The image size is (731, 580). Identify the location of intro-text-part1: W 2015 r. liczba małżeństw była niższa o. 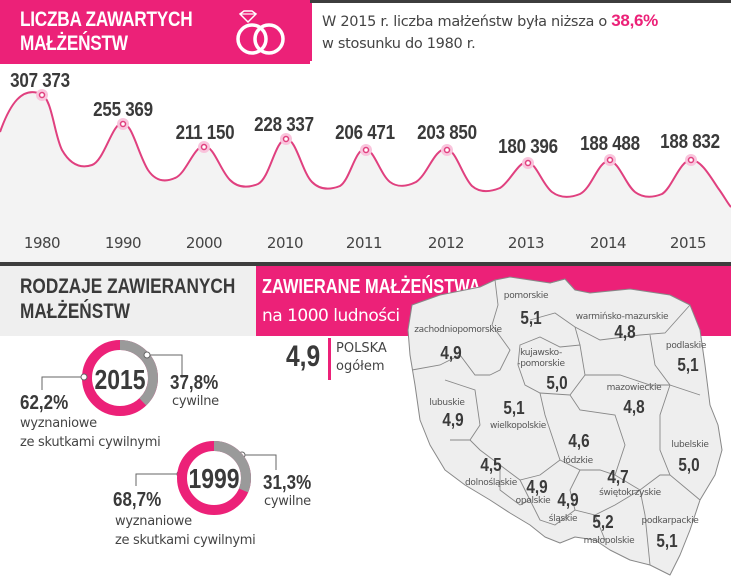
(467, 22).